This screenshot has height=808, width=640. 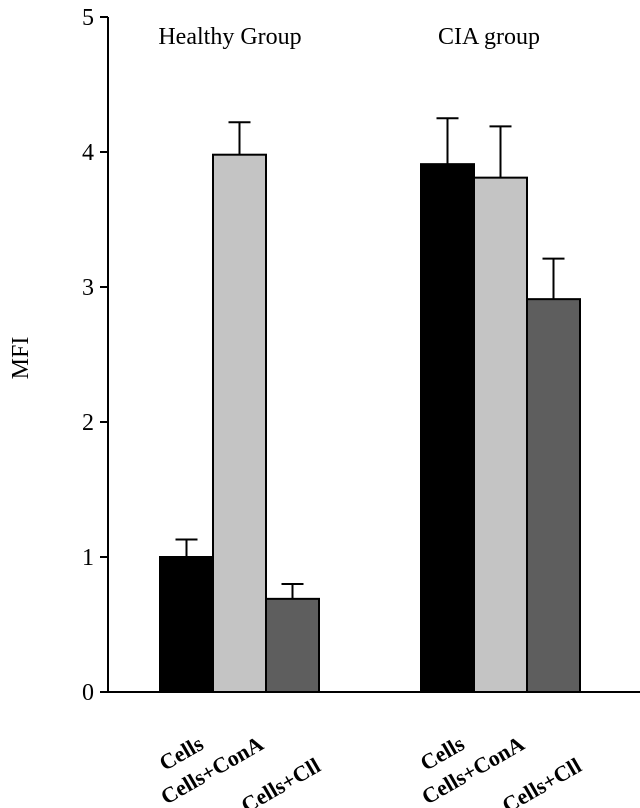 I want to click on y-tick-label: 1, so click(x=88, y=558).